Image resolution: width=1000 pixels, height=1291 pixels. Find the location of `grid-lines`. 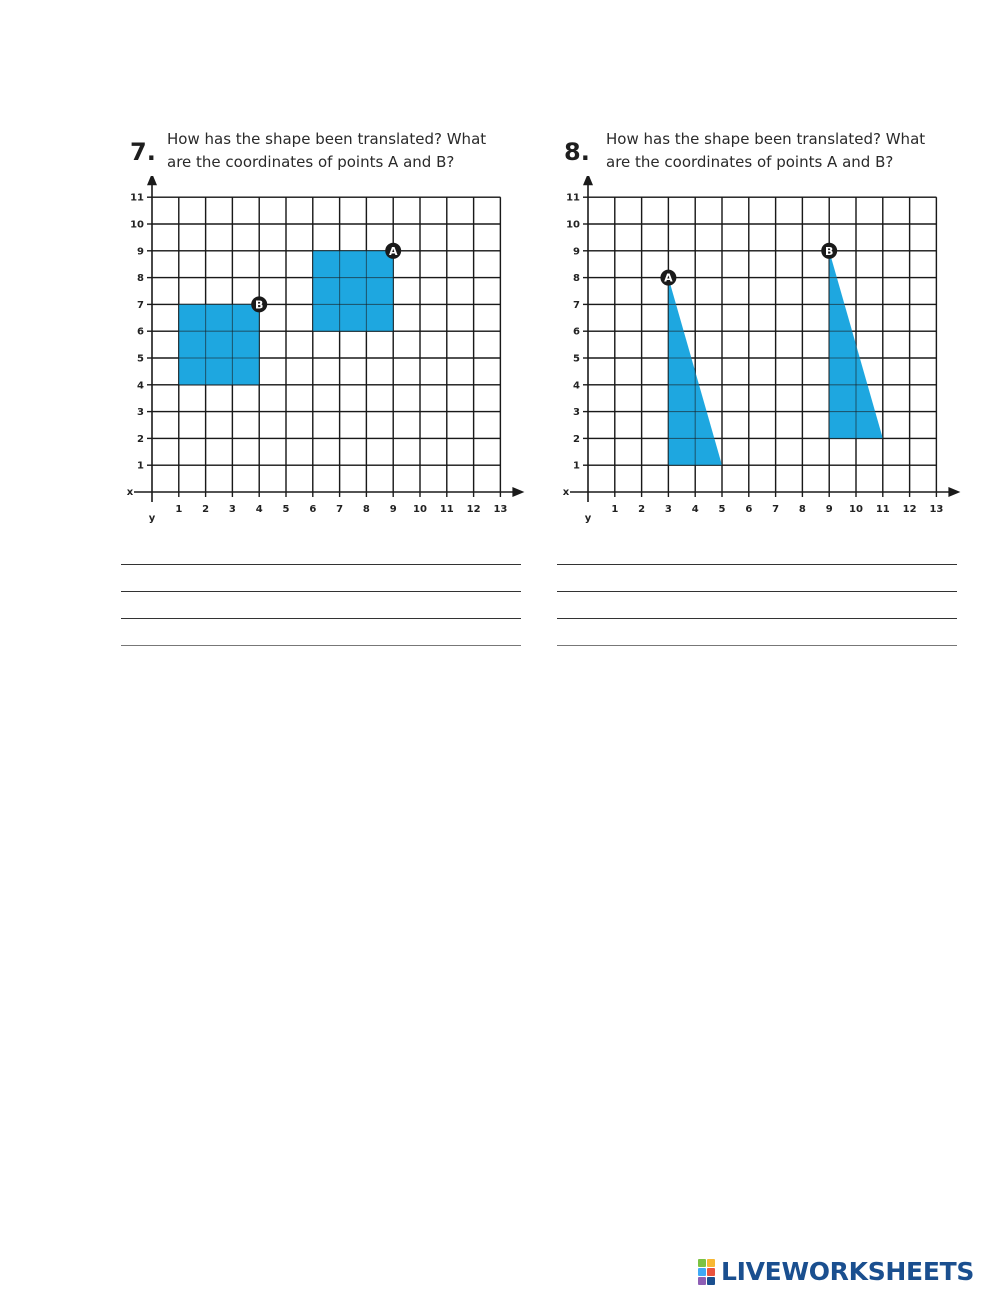

grid-lines is located at coordinates (763, 344).